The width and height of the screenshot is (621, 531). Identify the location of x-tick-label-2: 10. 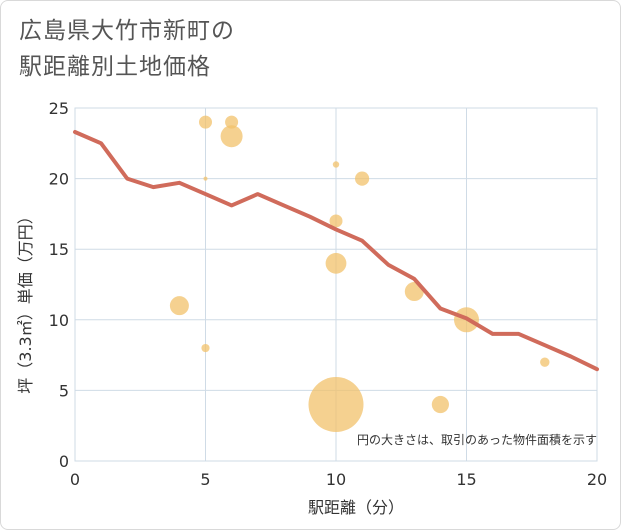
(336, 479).